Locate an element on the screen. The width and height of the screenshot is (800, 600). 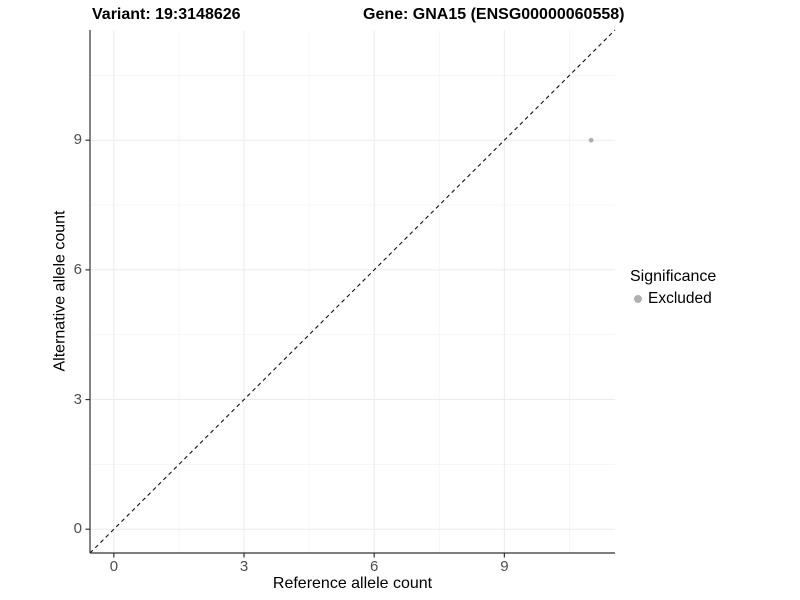
plot-title-gene: Gene: GNA15 (ENSG00000060558) is located at coordinates (494, 14).